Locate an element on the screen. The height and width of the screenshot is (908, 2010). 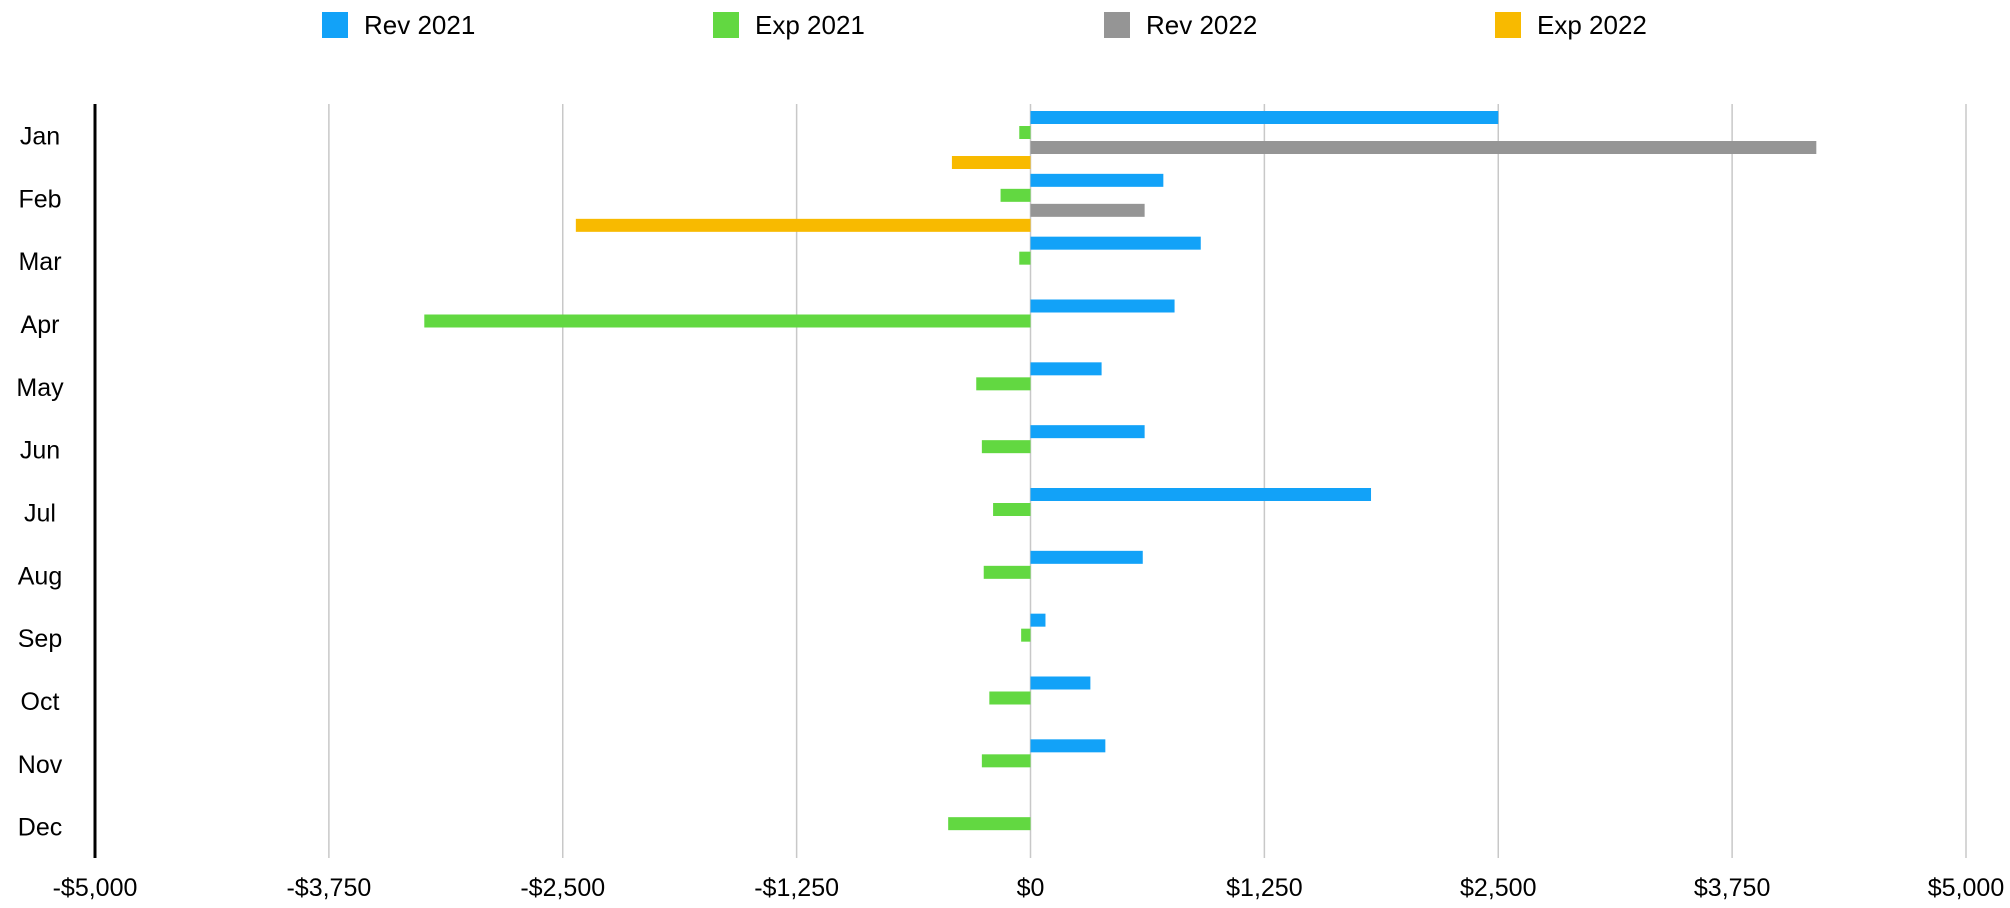
bar-rev-2021-may is located at coordinates (1066, 369).